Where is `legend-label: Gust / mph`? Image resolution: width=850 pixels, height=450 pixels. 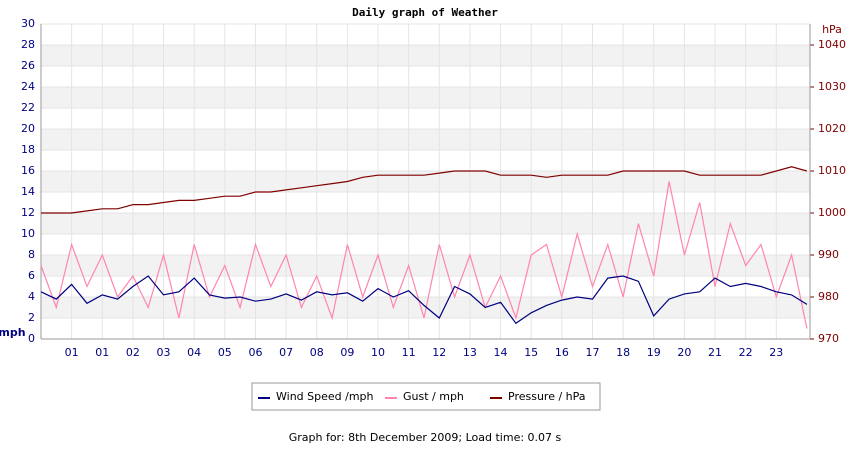
legend-label: Gust / mph is located at coordinates (433, 396).